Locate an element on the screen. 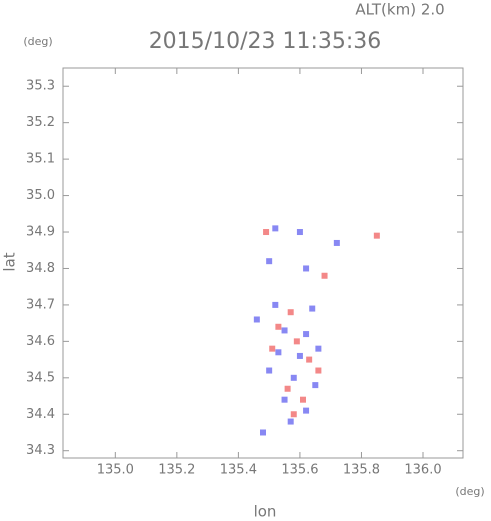 The image size is (491, 521). y-tick-label: 34.7 is located at coordinates (40, 304).